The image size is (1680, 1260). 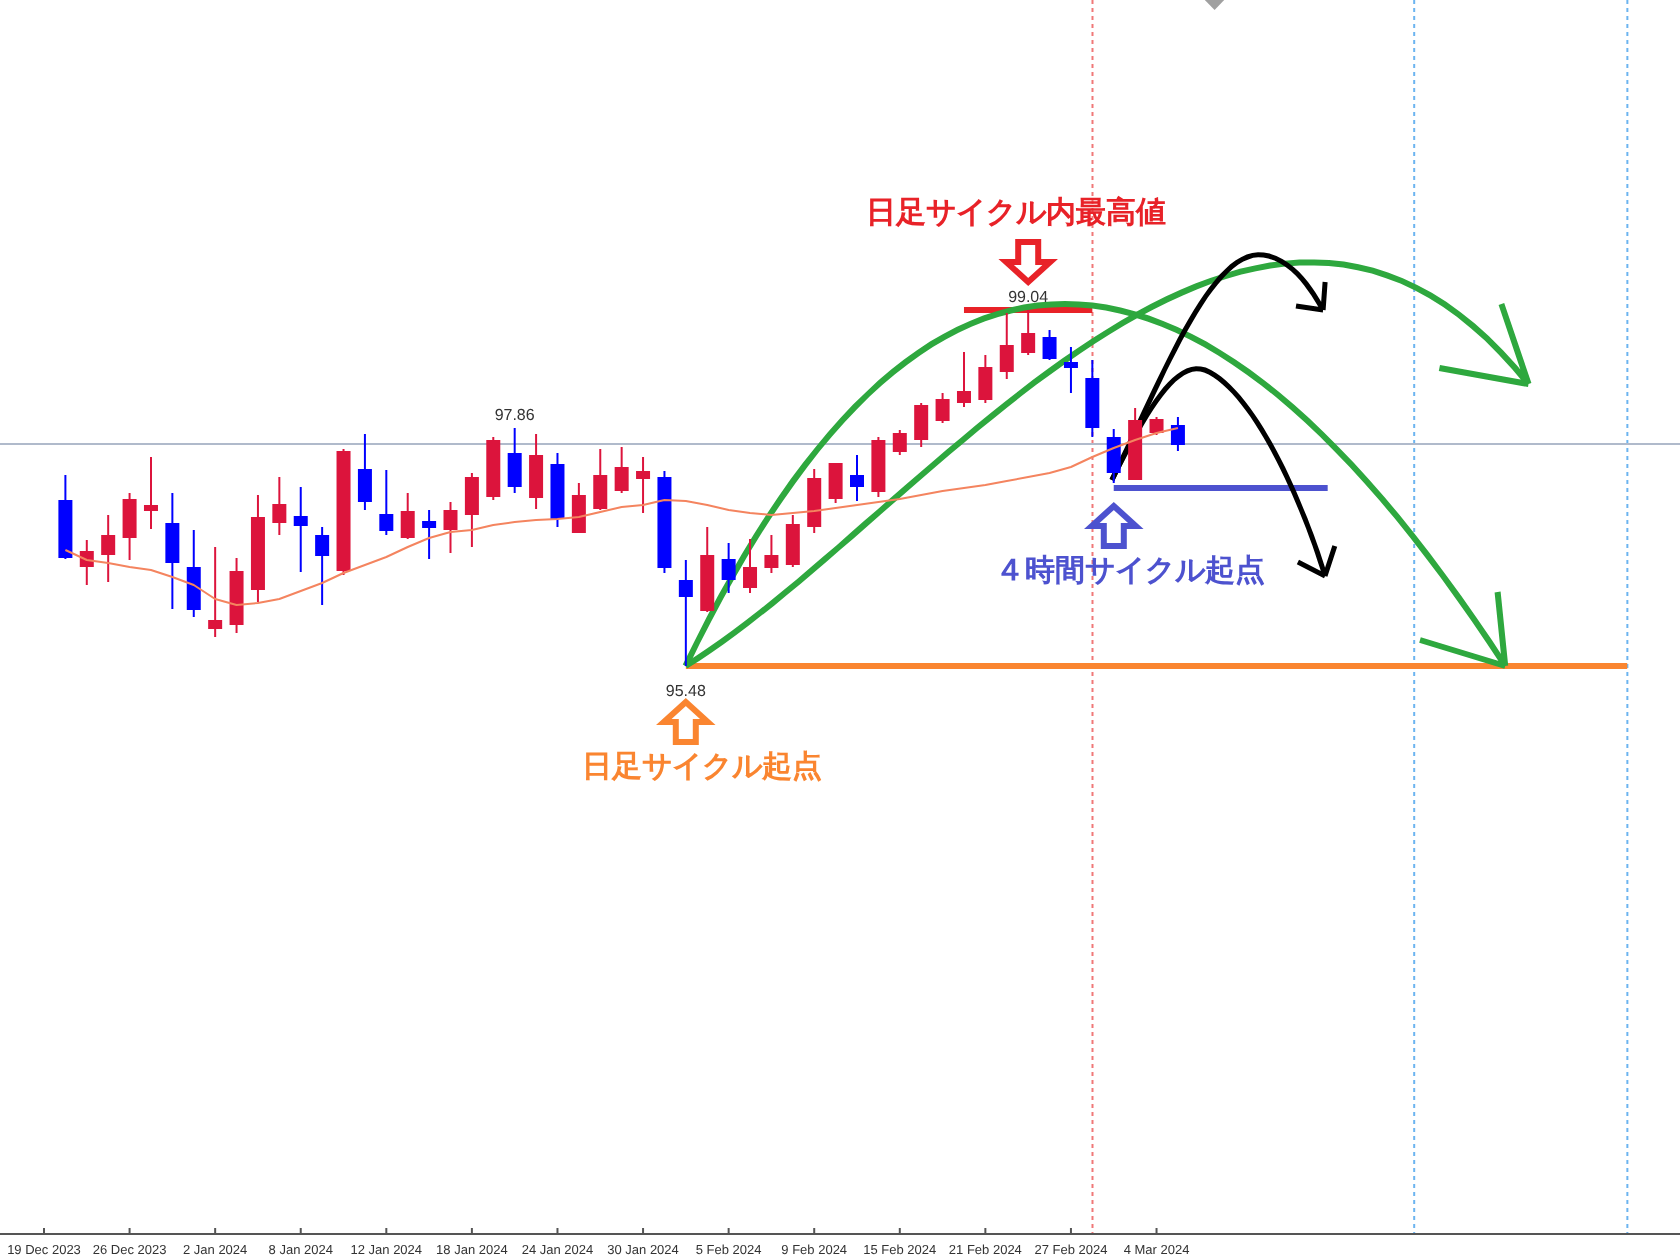 What do you see at coordinates (514, 415) in the screenshot?
I see `value-label: 97.86` at bounding box center [514, 415].